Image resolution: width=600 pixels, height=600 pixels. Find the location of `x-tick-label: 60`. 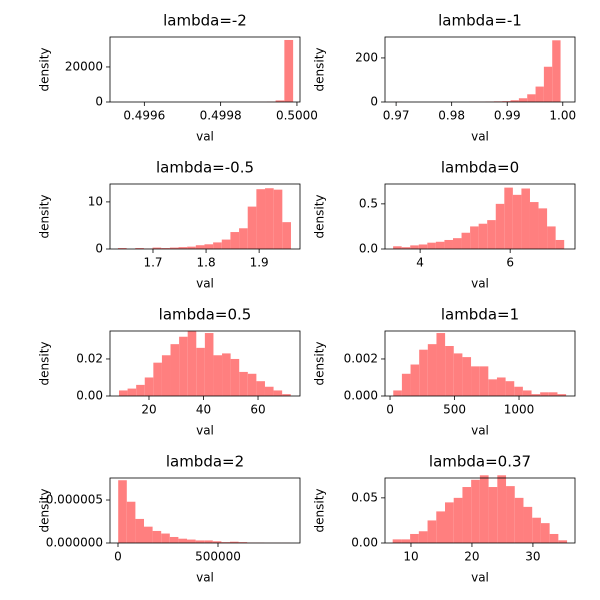

x-tick-label: 60 is located at coordinates (257, 410).